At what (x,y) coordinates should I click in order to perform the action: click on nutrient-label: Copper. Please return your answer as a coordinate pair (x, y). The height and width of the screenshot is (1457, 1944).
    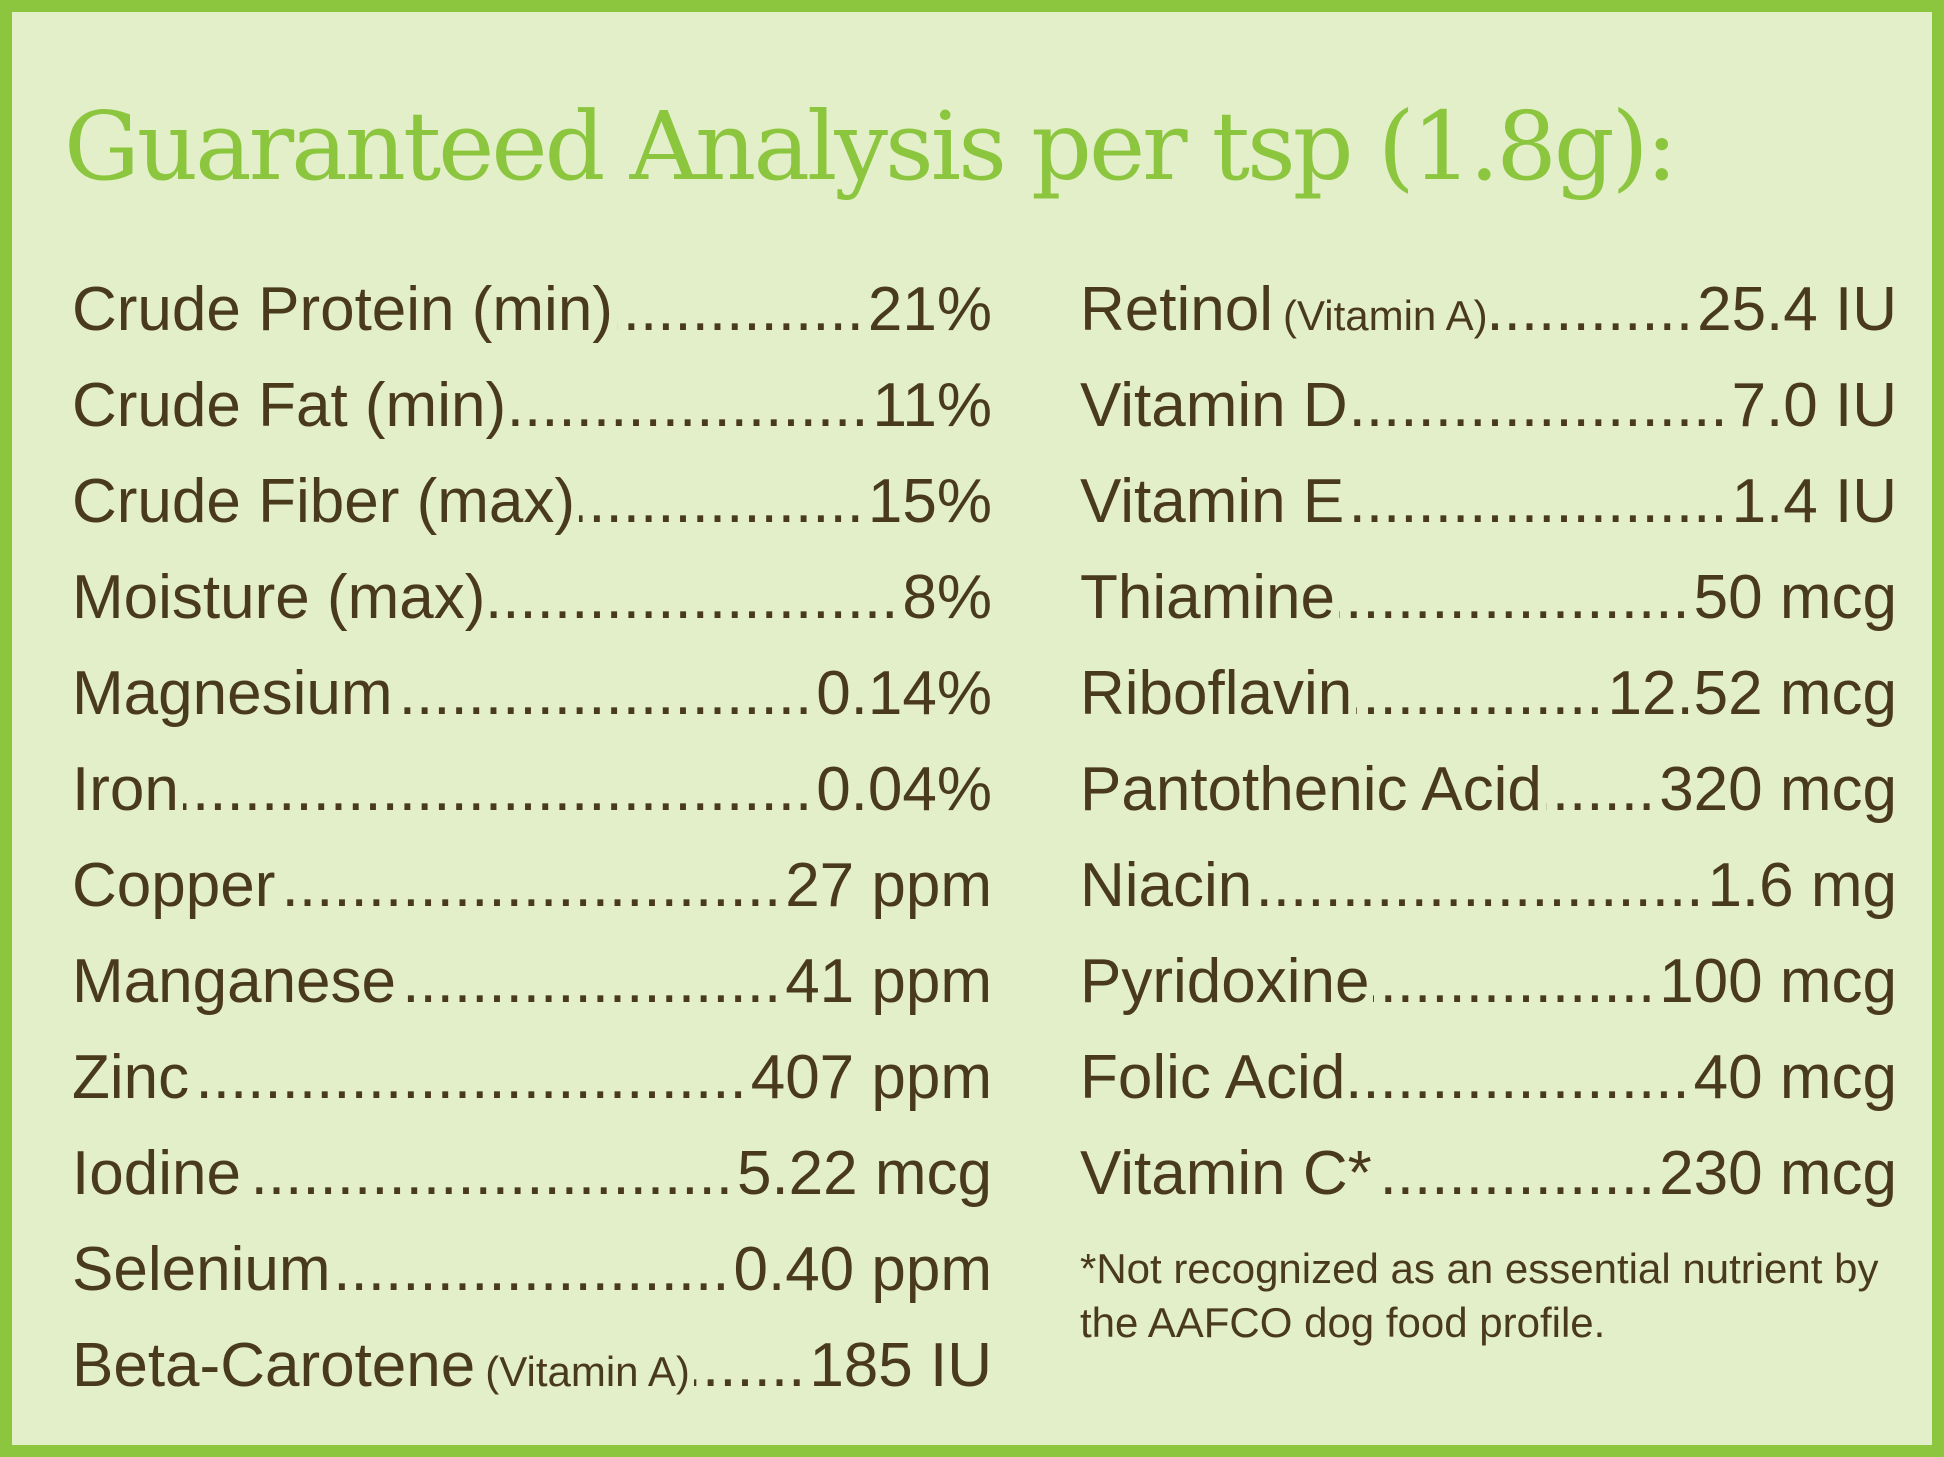
    Looking at the image, I should click on (174, 885).